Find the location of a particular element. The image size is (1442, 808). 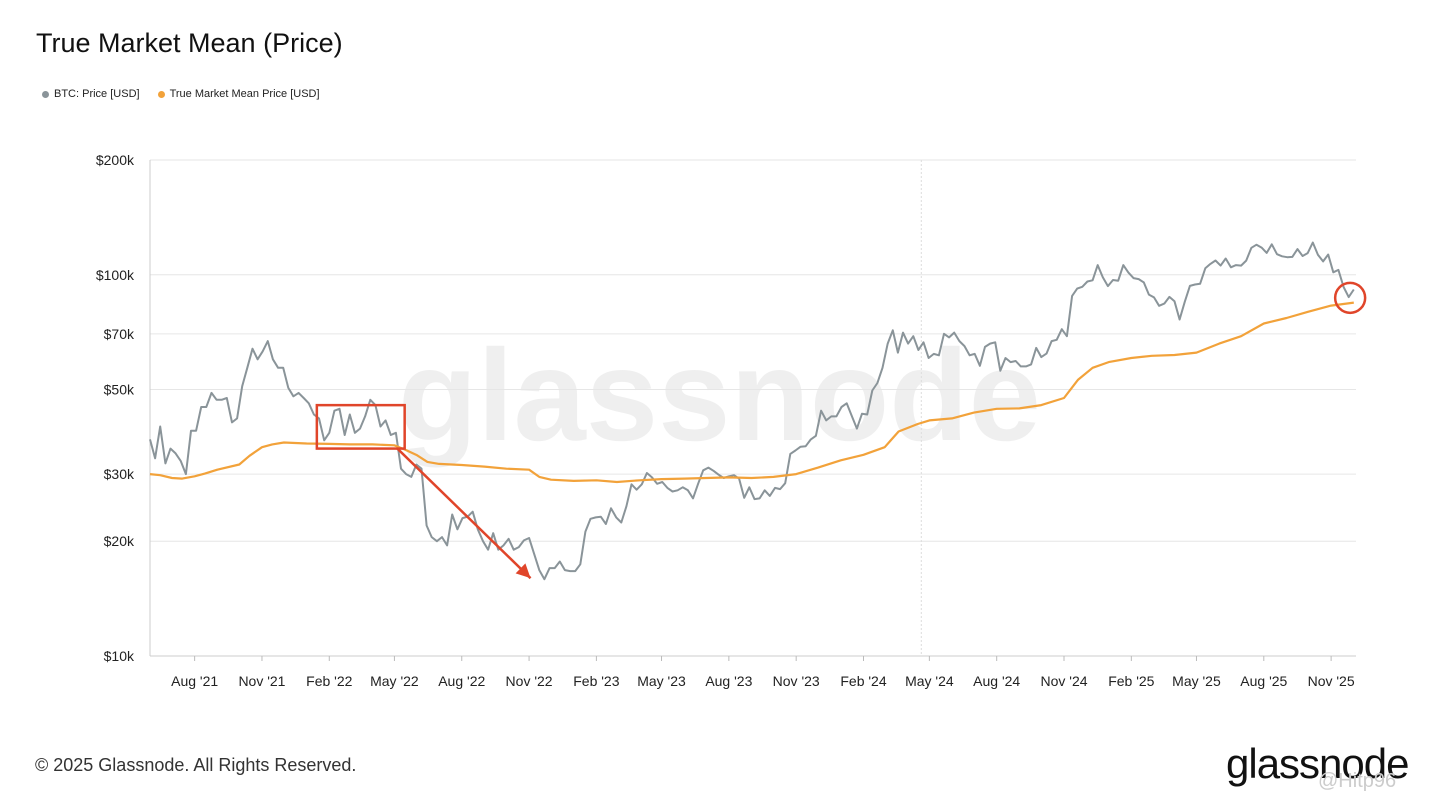

legend-label: True Market Mean Price [USD] is located at coordinates (244, 94).